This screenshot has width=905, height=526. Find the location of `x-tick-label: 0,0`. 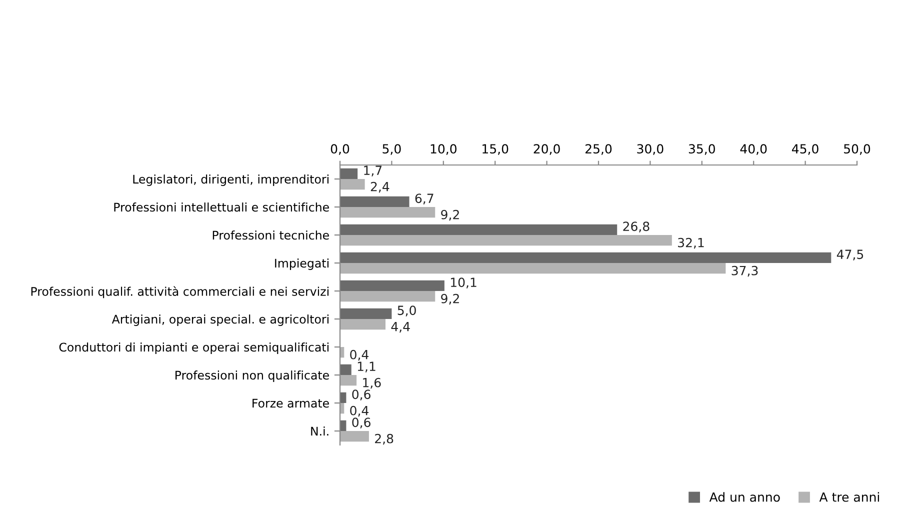

x-tick-label: 0,0 is located at coordinates (340, 149).